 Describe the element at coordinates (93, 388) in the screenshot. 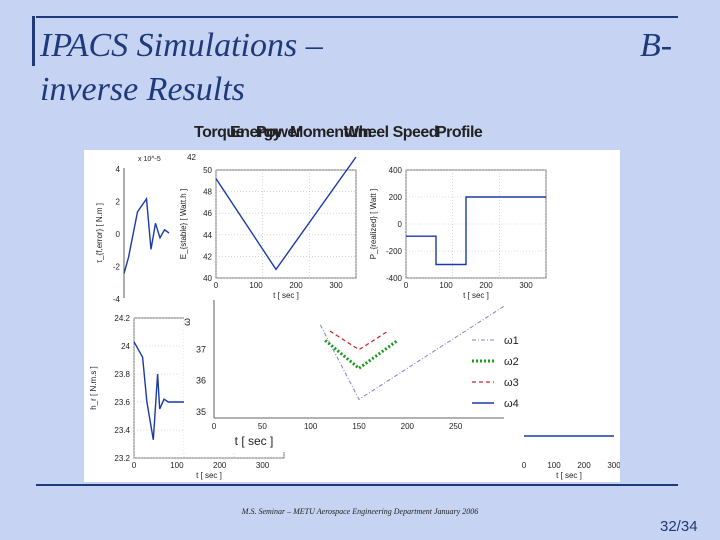

I see `momentum-ylabel: h_r [ N.m.s ]` at that location.